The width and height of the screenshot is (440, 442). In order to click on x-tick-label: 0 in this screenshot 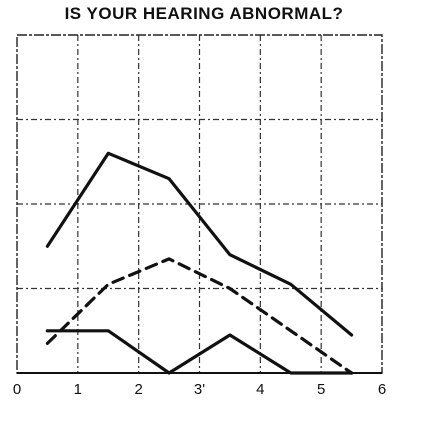, I will do `click(17, 389)`.